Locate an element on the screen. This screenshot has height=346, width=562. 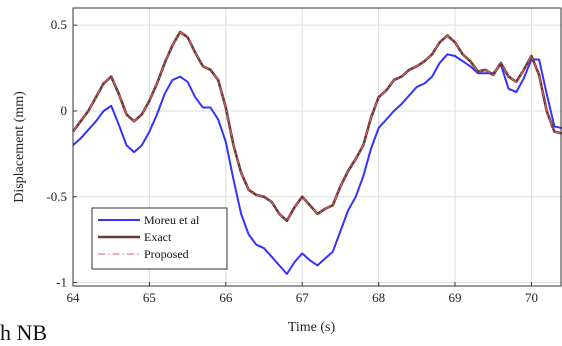
x-axis: 64 65 66 67 68 69 70 is located at coordinates (302, 293).